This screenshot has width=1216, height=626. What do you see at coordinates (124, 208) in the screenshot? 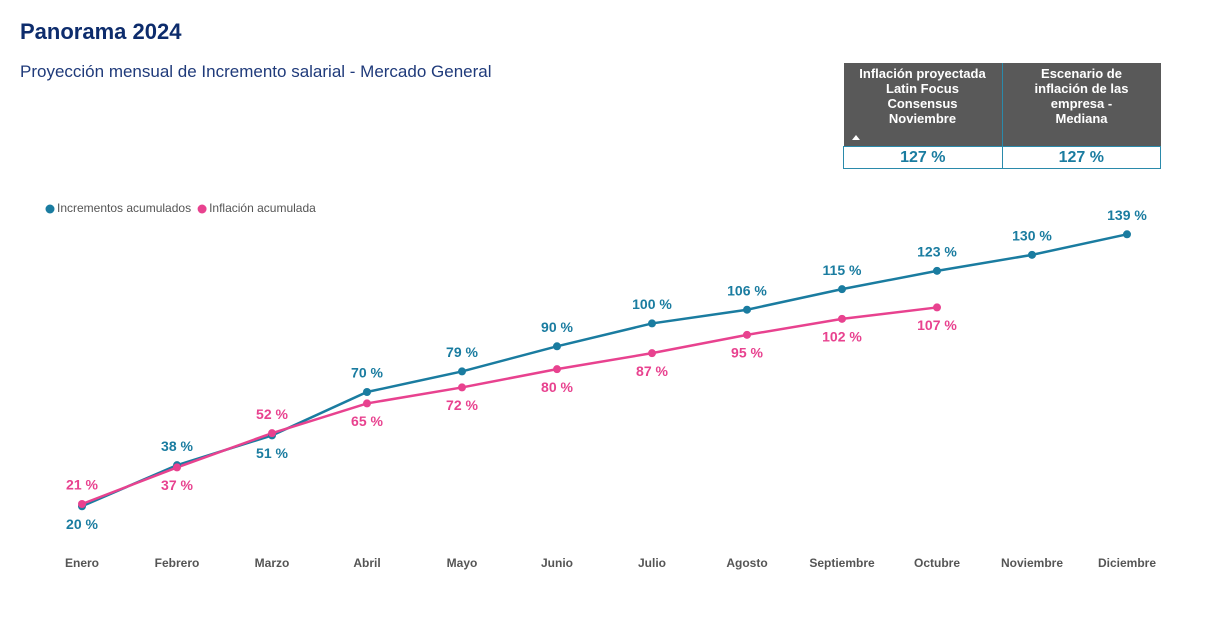
I see `legend-label: Incrementos acumulados` at bounding box center [124, 208].